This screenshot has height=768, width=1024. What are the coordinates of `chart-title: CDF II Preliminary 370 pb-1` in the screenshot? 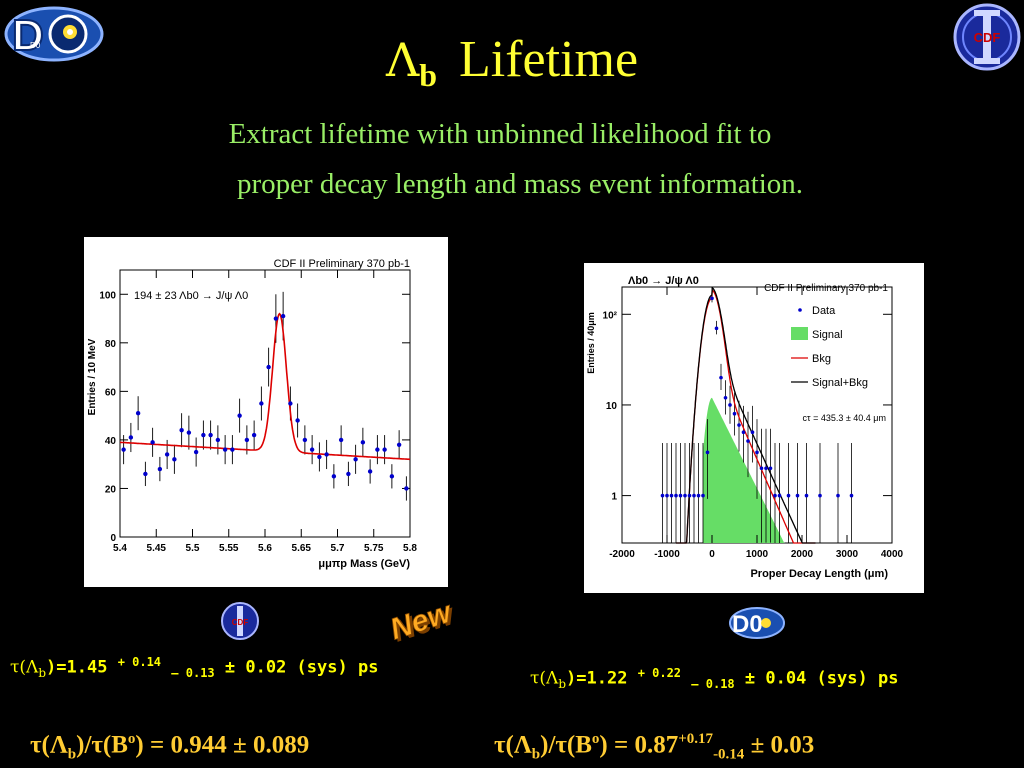 It's located at (342, 264).